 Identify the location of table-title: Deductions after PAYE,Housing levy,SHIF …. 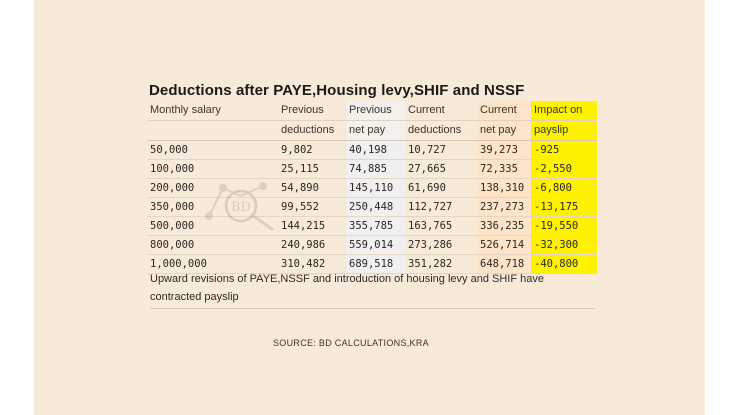
(337, 90).